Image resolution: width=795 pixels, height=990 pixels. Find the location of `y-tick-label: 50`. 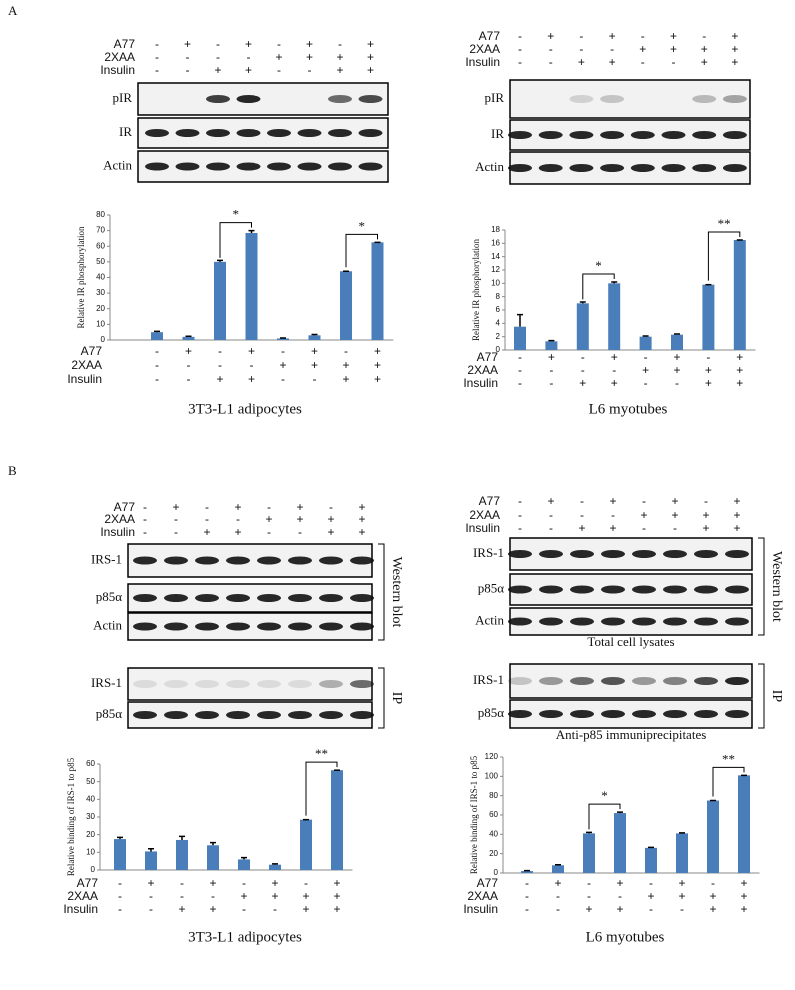

y-tick-label: 50 is located at coordinates (90, 781).